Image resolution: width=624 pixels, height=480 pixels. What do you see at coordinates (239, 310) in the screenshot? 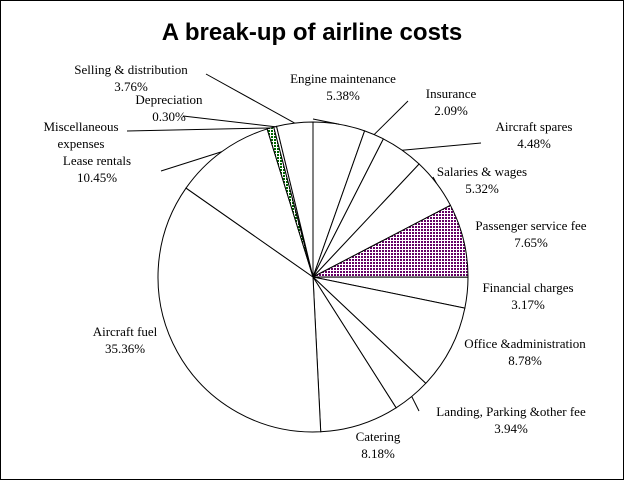
I see `pie-slice-aircraft-fuel` at bounding box center [239, 310].